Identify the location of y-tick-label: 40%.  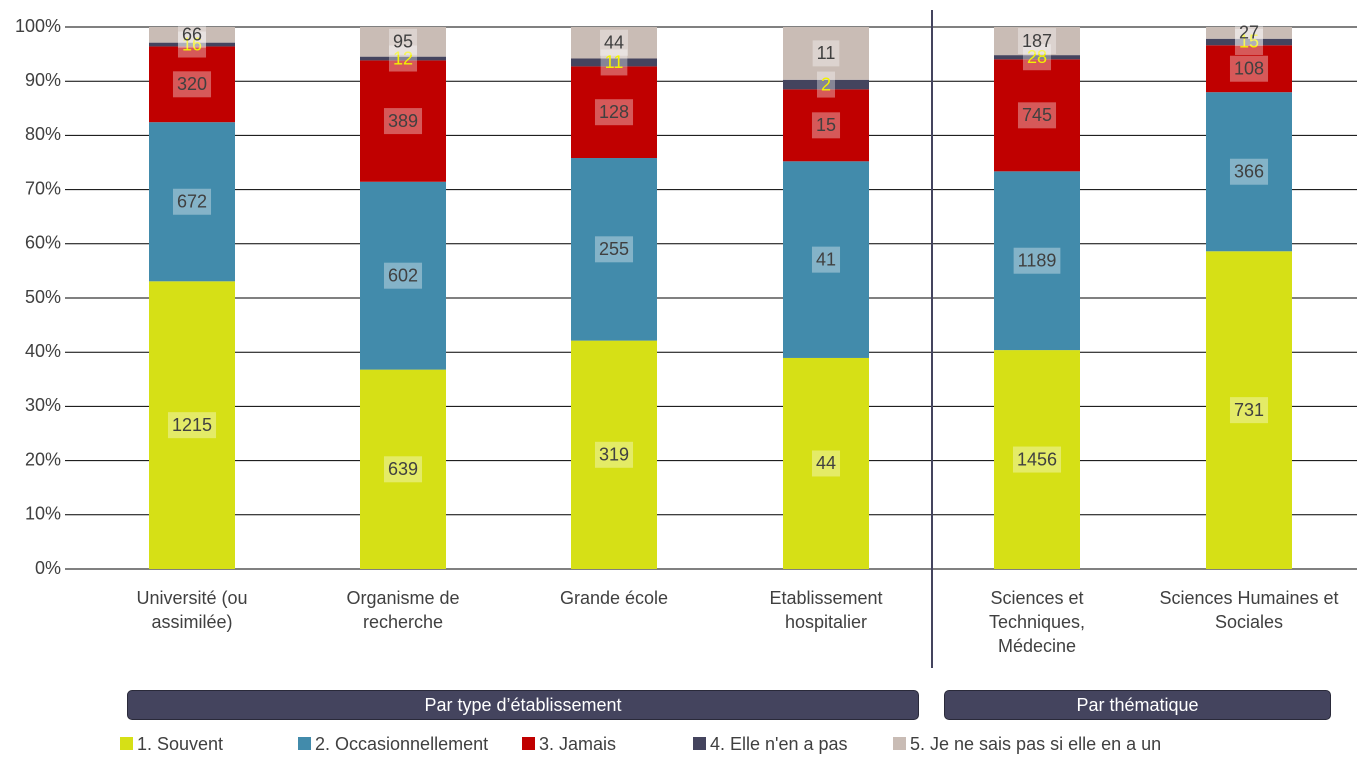
(43, 351).